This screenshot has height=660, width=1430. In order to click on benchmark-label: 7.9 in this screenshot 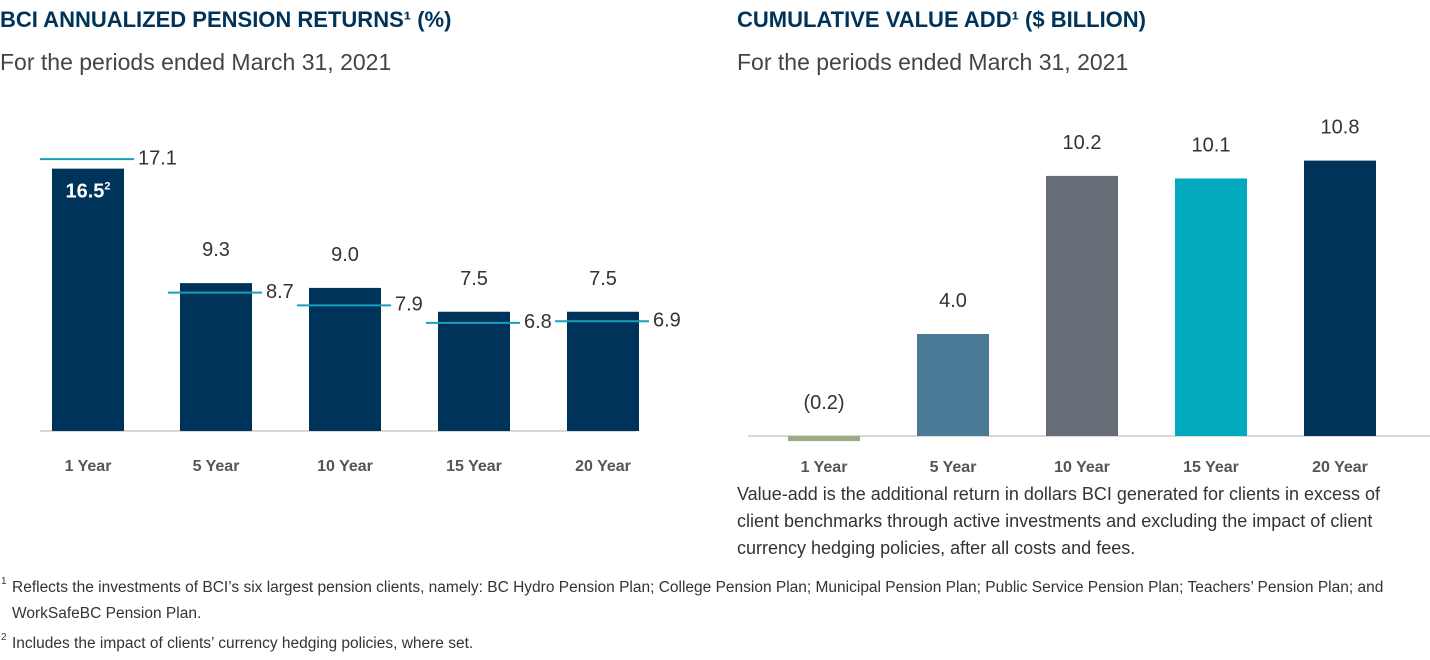, I will do `click(409, 305)`.